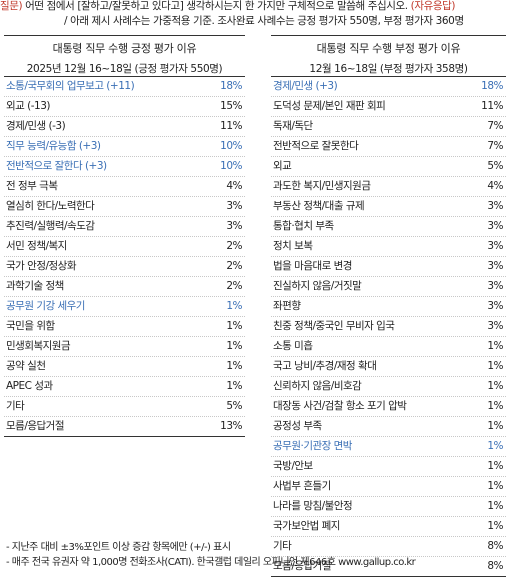  What do you see at coordinates (36, 126) in the screenshot?
I see `reason-label: 경제/민생 (-3)` at bounding box center [36, 126].